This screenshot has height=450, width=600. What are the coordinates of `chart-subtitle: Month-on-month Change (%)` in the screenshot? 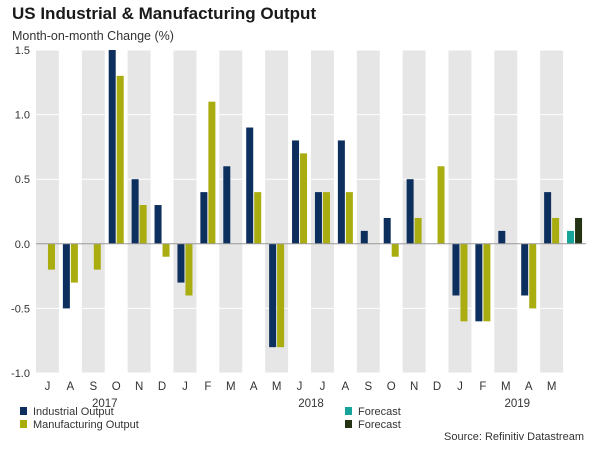 It's located at (93, 36).